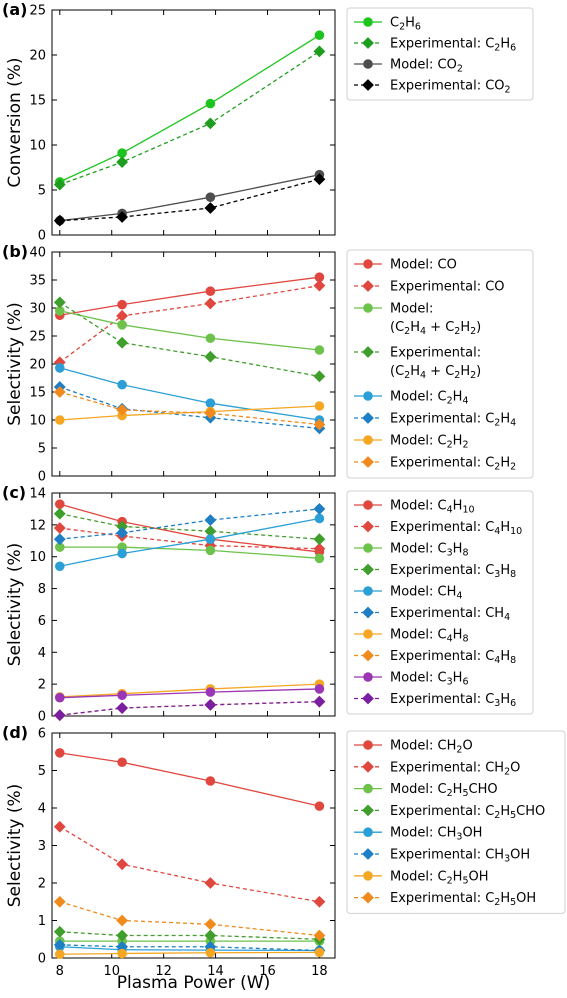 This screenshot has width=567, height=998. I want to click on legend-label: Model: C2H5CHO, so click(444, 790).